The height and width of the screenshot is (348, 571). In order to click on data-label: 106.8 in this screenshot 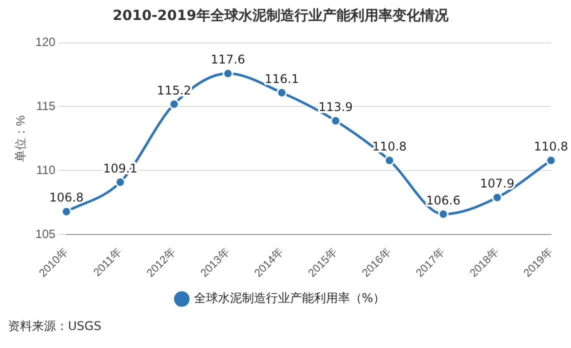, I will do `click(66, 197)`.